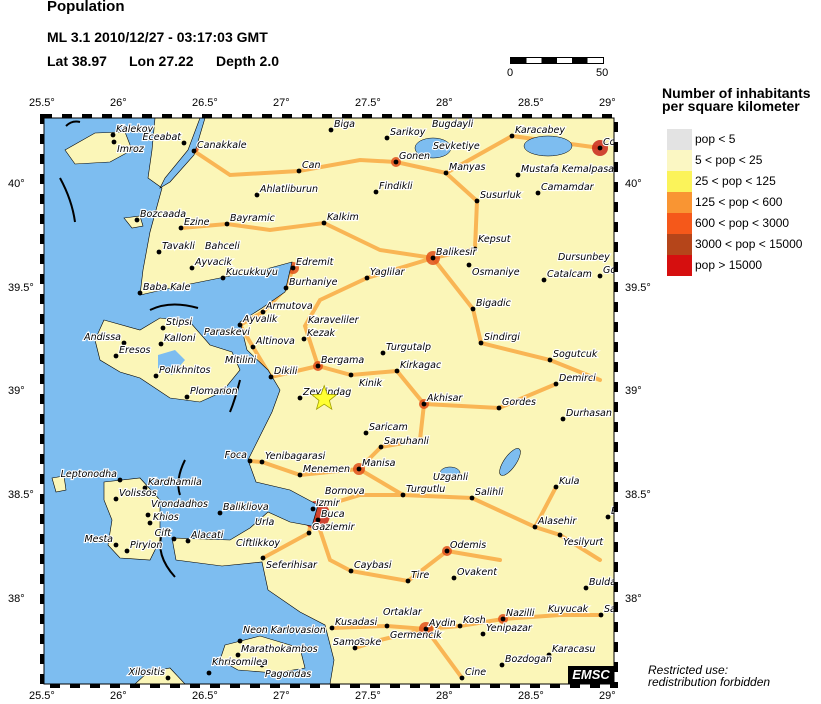  Describe the element at coordinates (197, 222) in the screenshot. I see `city-label: Ezine` at that location.